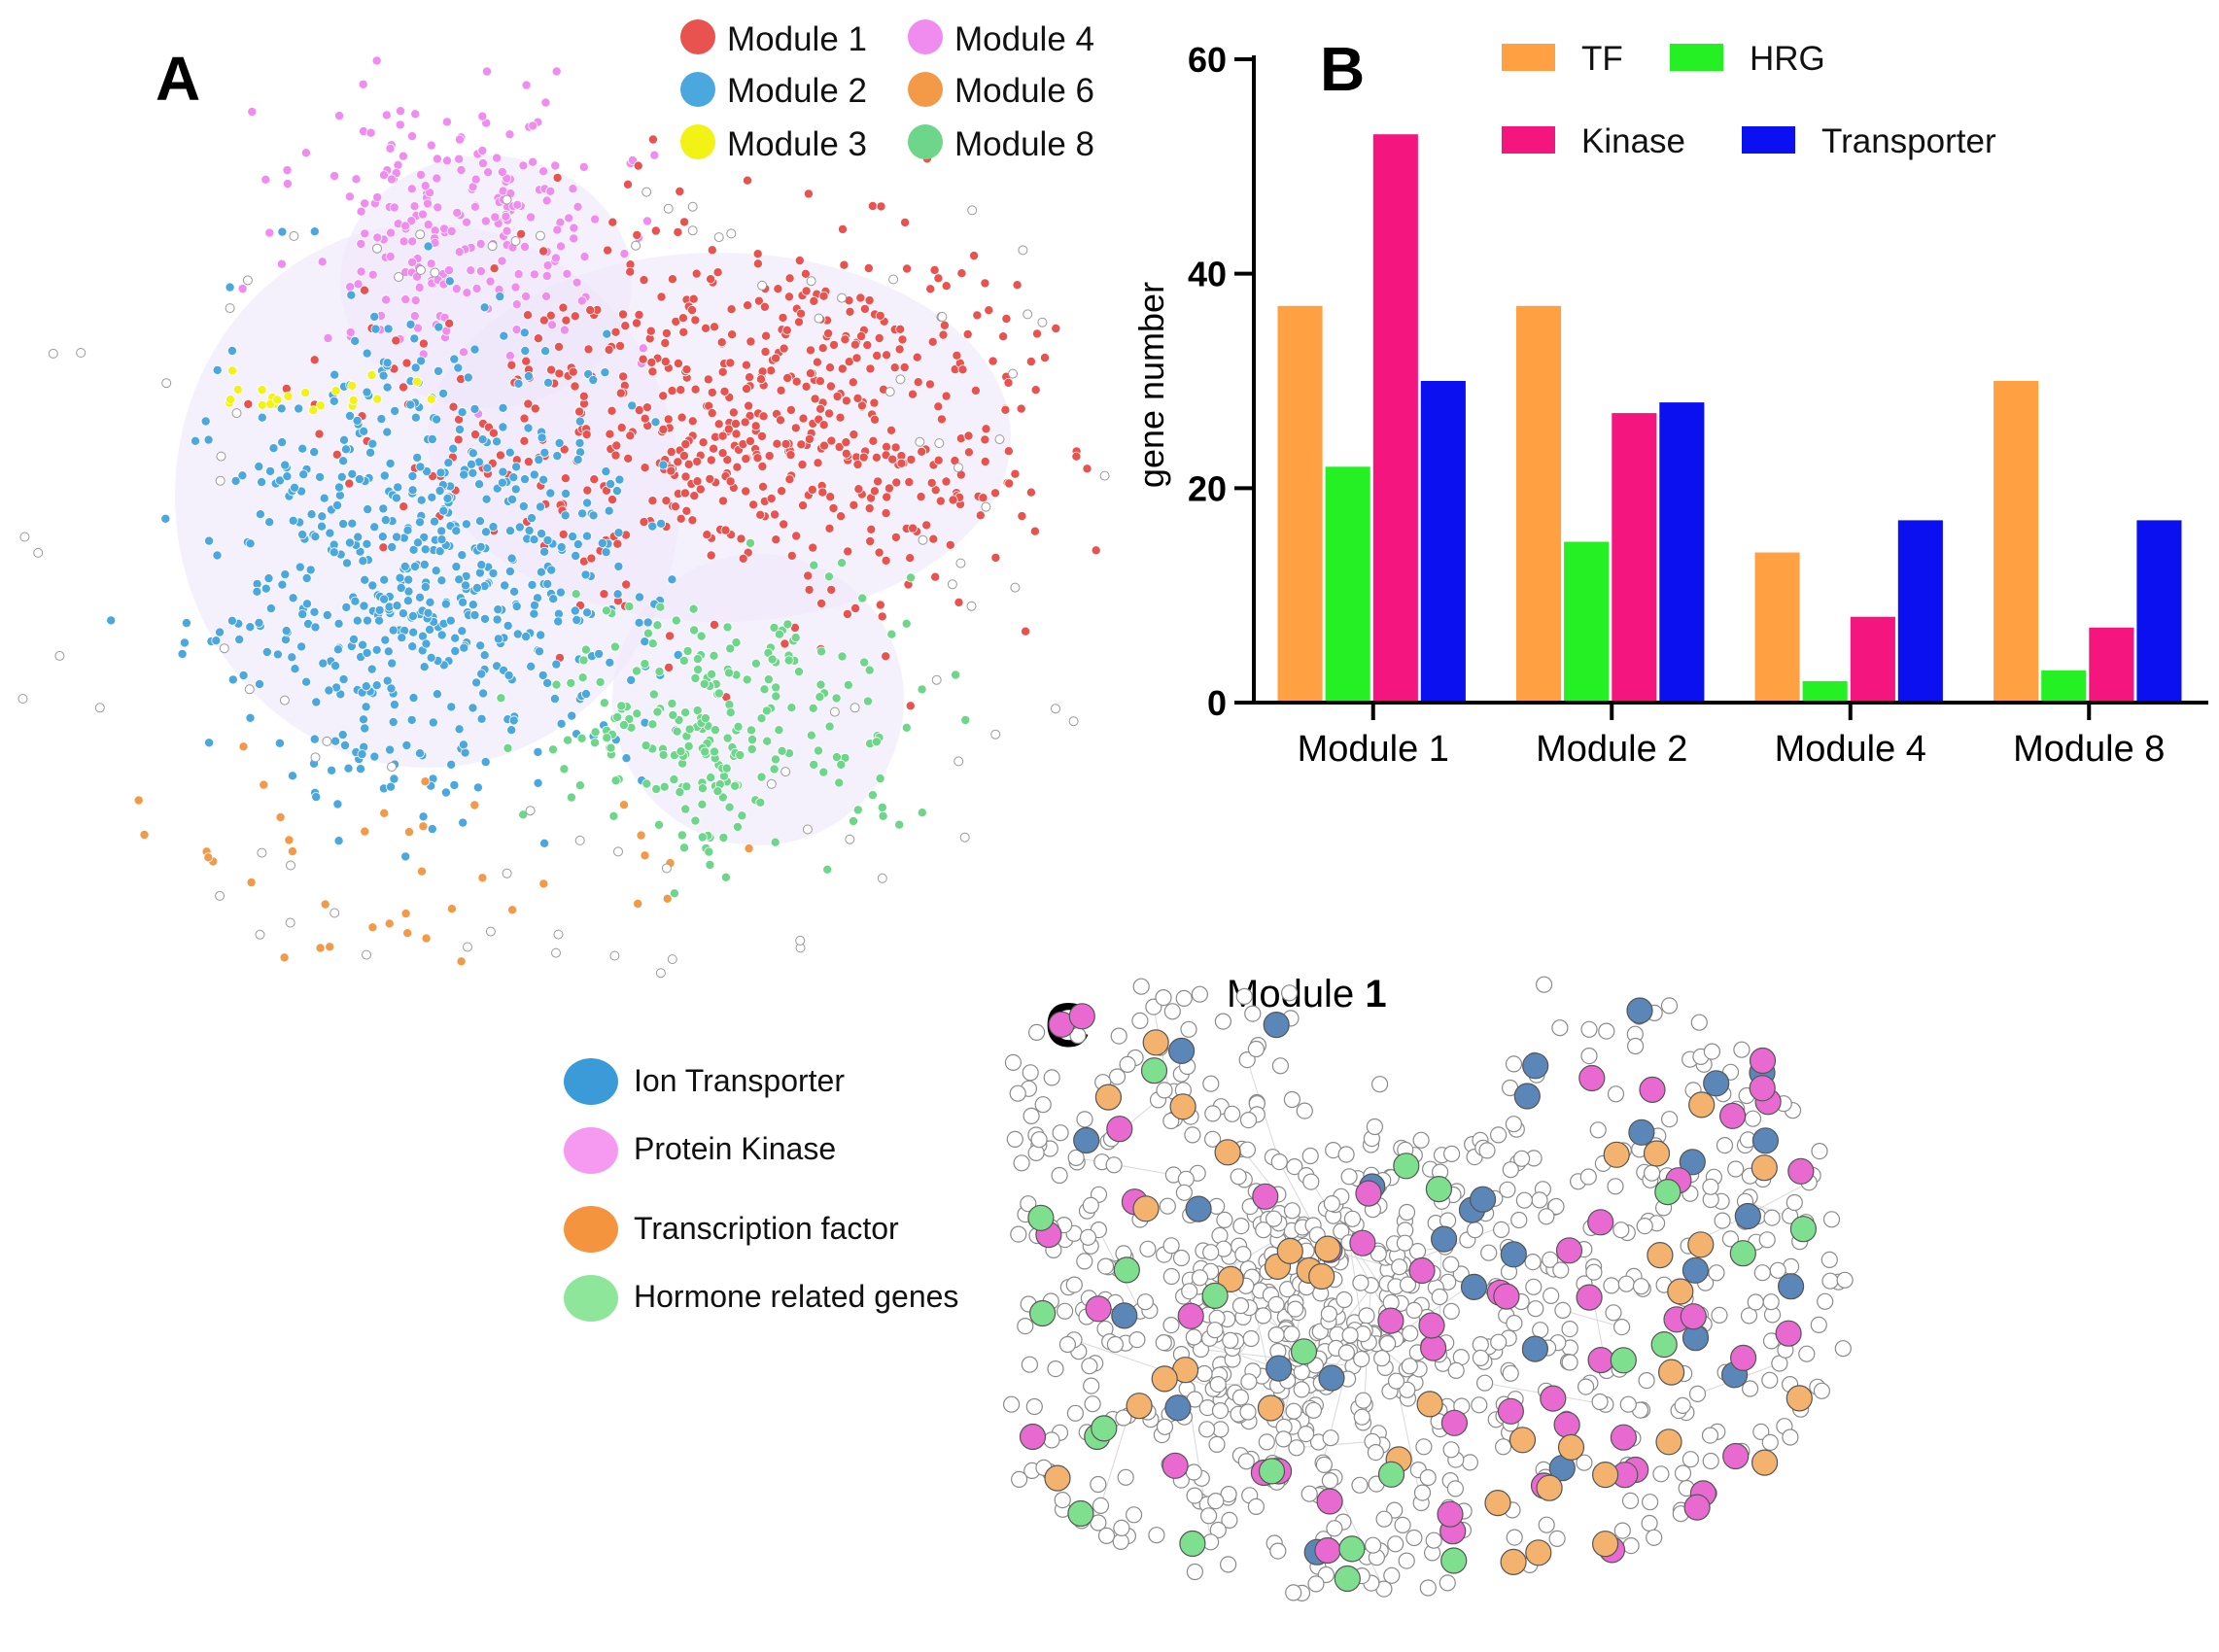  I want to click on hrg-gene-node, so click(1668, 1192).